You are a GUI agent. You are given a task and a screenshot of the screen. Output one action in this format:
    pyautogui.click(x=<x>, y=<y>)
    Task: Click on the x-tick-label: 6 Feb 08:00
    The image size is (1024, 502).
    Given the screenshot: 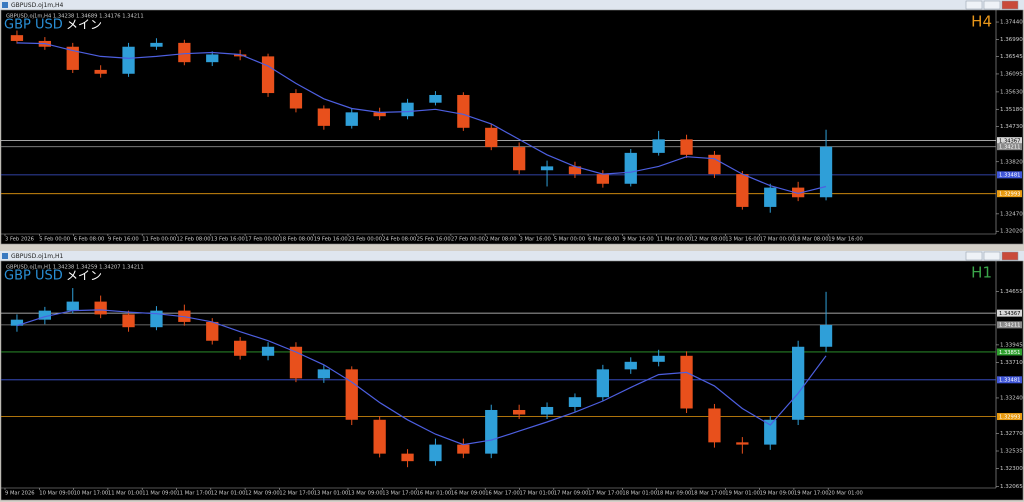 What is the action you would take?
    pyautogui.click(x=89, y=240)
    